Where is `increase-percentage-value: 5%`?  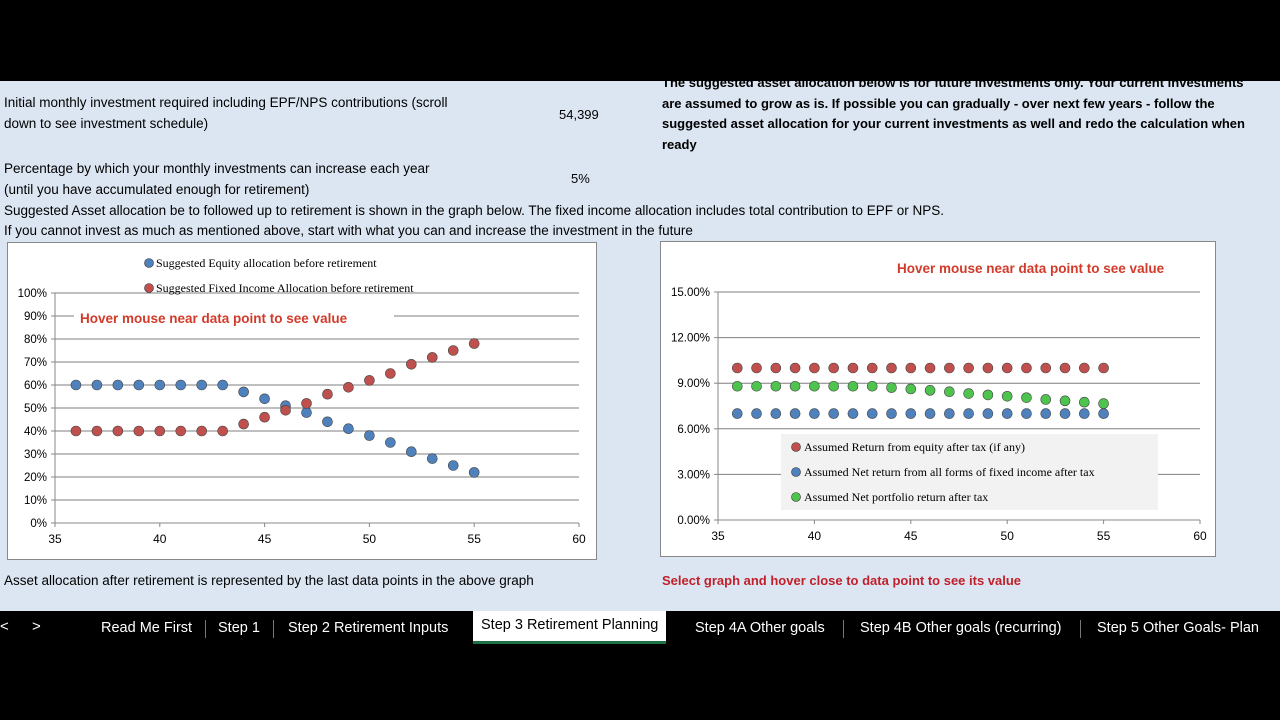
increase-percentage-value: 5% is located at coordinates (580, 178).